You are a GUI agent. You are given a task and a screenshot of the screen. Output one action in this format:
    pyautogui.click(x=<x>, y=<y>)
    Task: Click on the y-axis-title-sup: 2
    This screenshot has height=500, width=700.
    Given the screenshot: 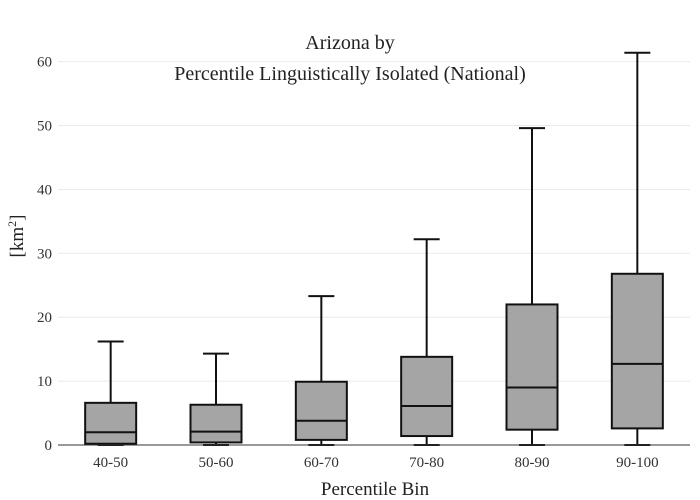 What is the action you would take?
    pyautogui.click(x=12, y=224)
    